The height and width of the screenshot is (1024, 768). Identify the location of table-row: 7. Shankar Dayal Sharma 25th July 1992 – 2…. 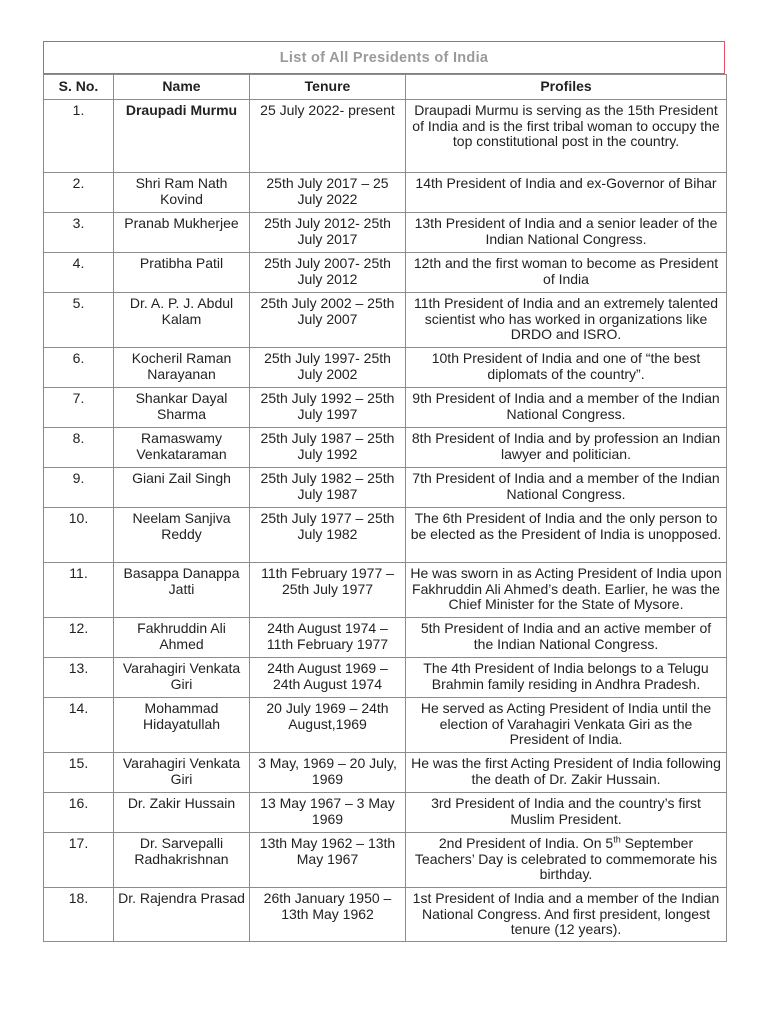
(385, 407).